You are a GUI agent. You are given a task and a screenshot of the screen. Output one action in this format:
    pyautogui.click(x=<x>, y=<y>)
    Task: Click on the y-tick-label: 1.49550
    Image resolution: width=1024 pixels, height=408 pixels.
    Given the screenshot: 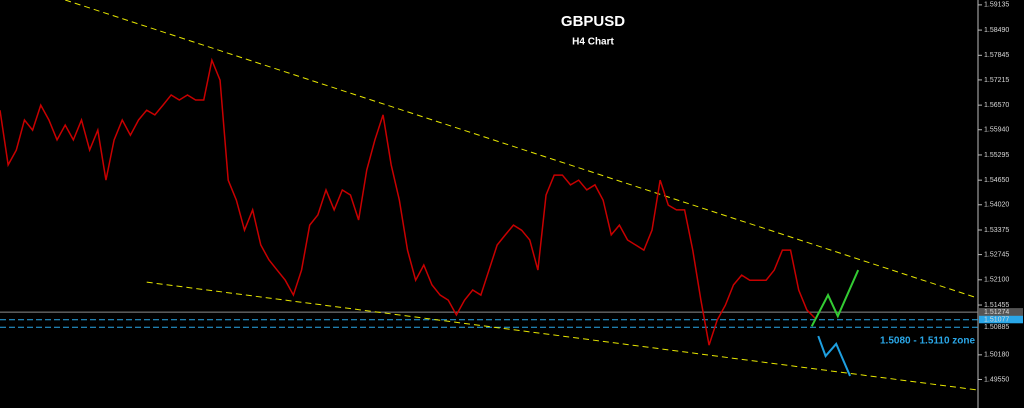 What is the action you would take?
    pyautogui.click(x=996, y=379)
    